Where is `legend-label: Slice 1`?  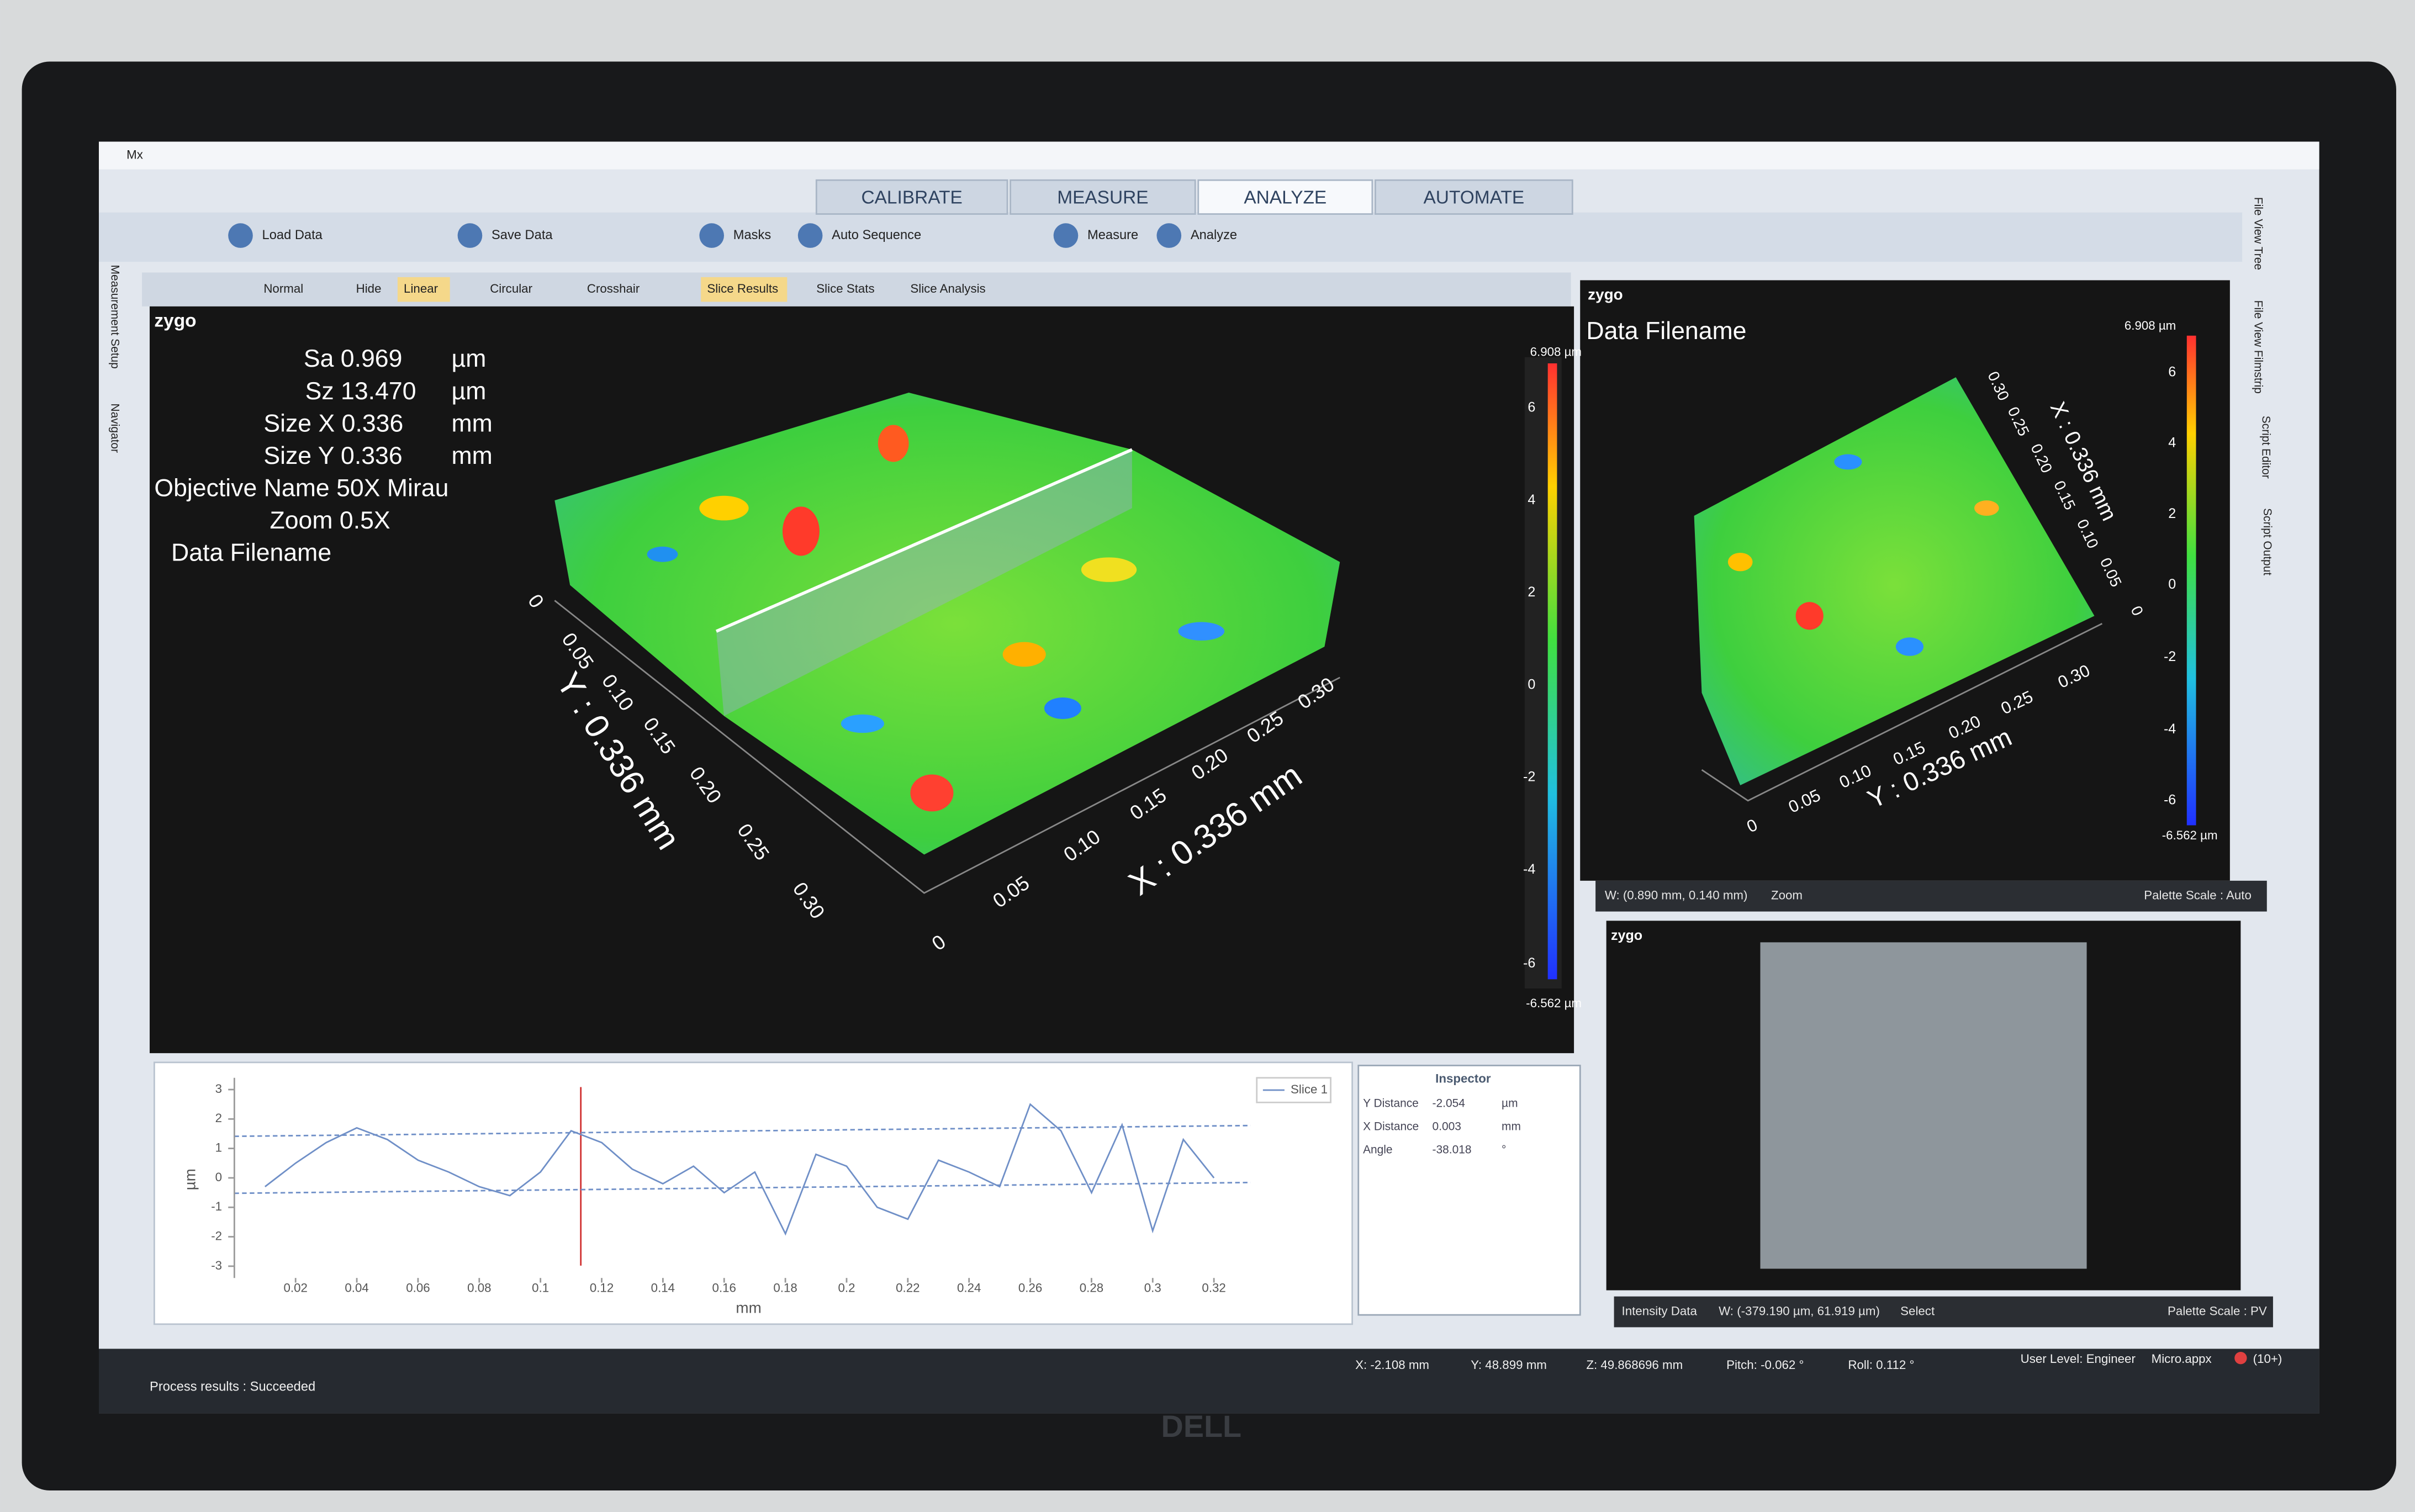 legend-label: Slice 1 is located at coordinates (1309, 1089).